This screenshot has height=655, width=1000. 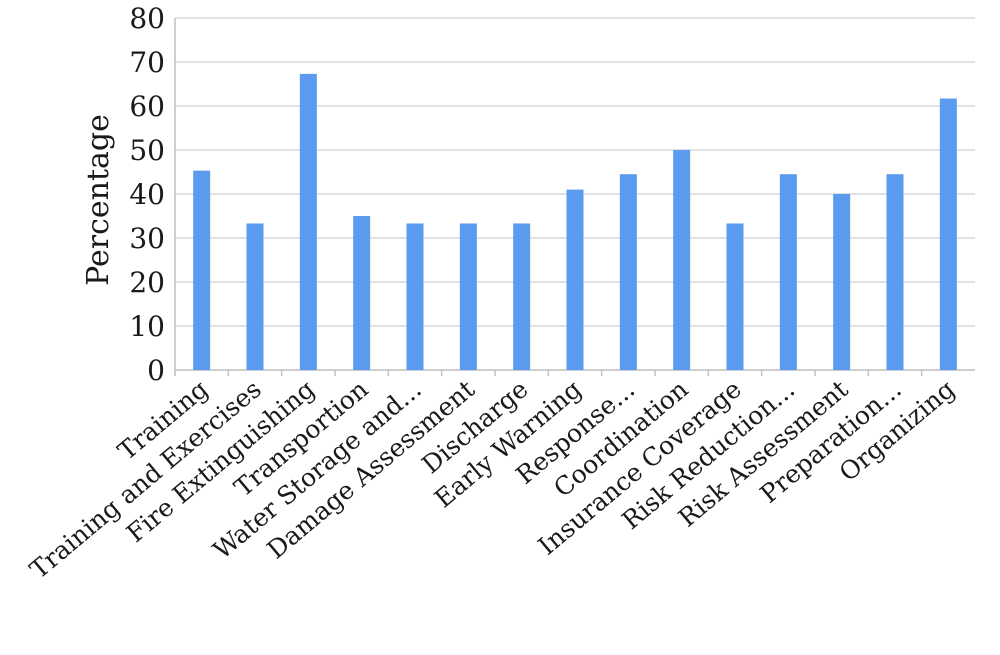 I want to click on y-tick-label: 20, so click(x=147, y=282).